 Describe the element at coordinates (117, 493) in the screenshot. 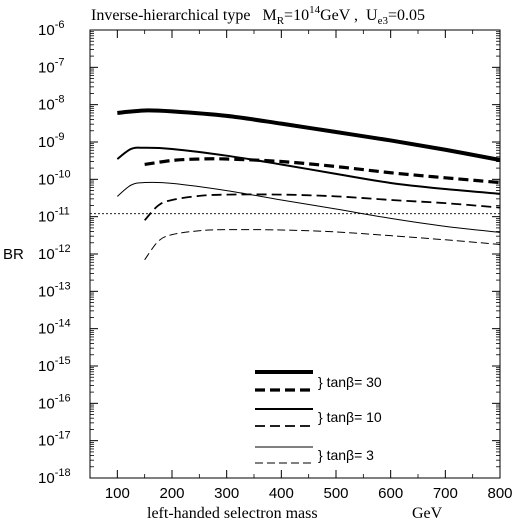

I see `x-tick-label: 100` at that location.